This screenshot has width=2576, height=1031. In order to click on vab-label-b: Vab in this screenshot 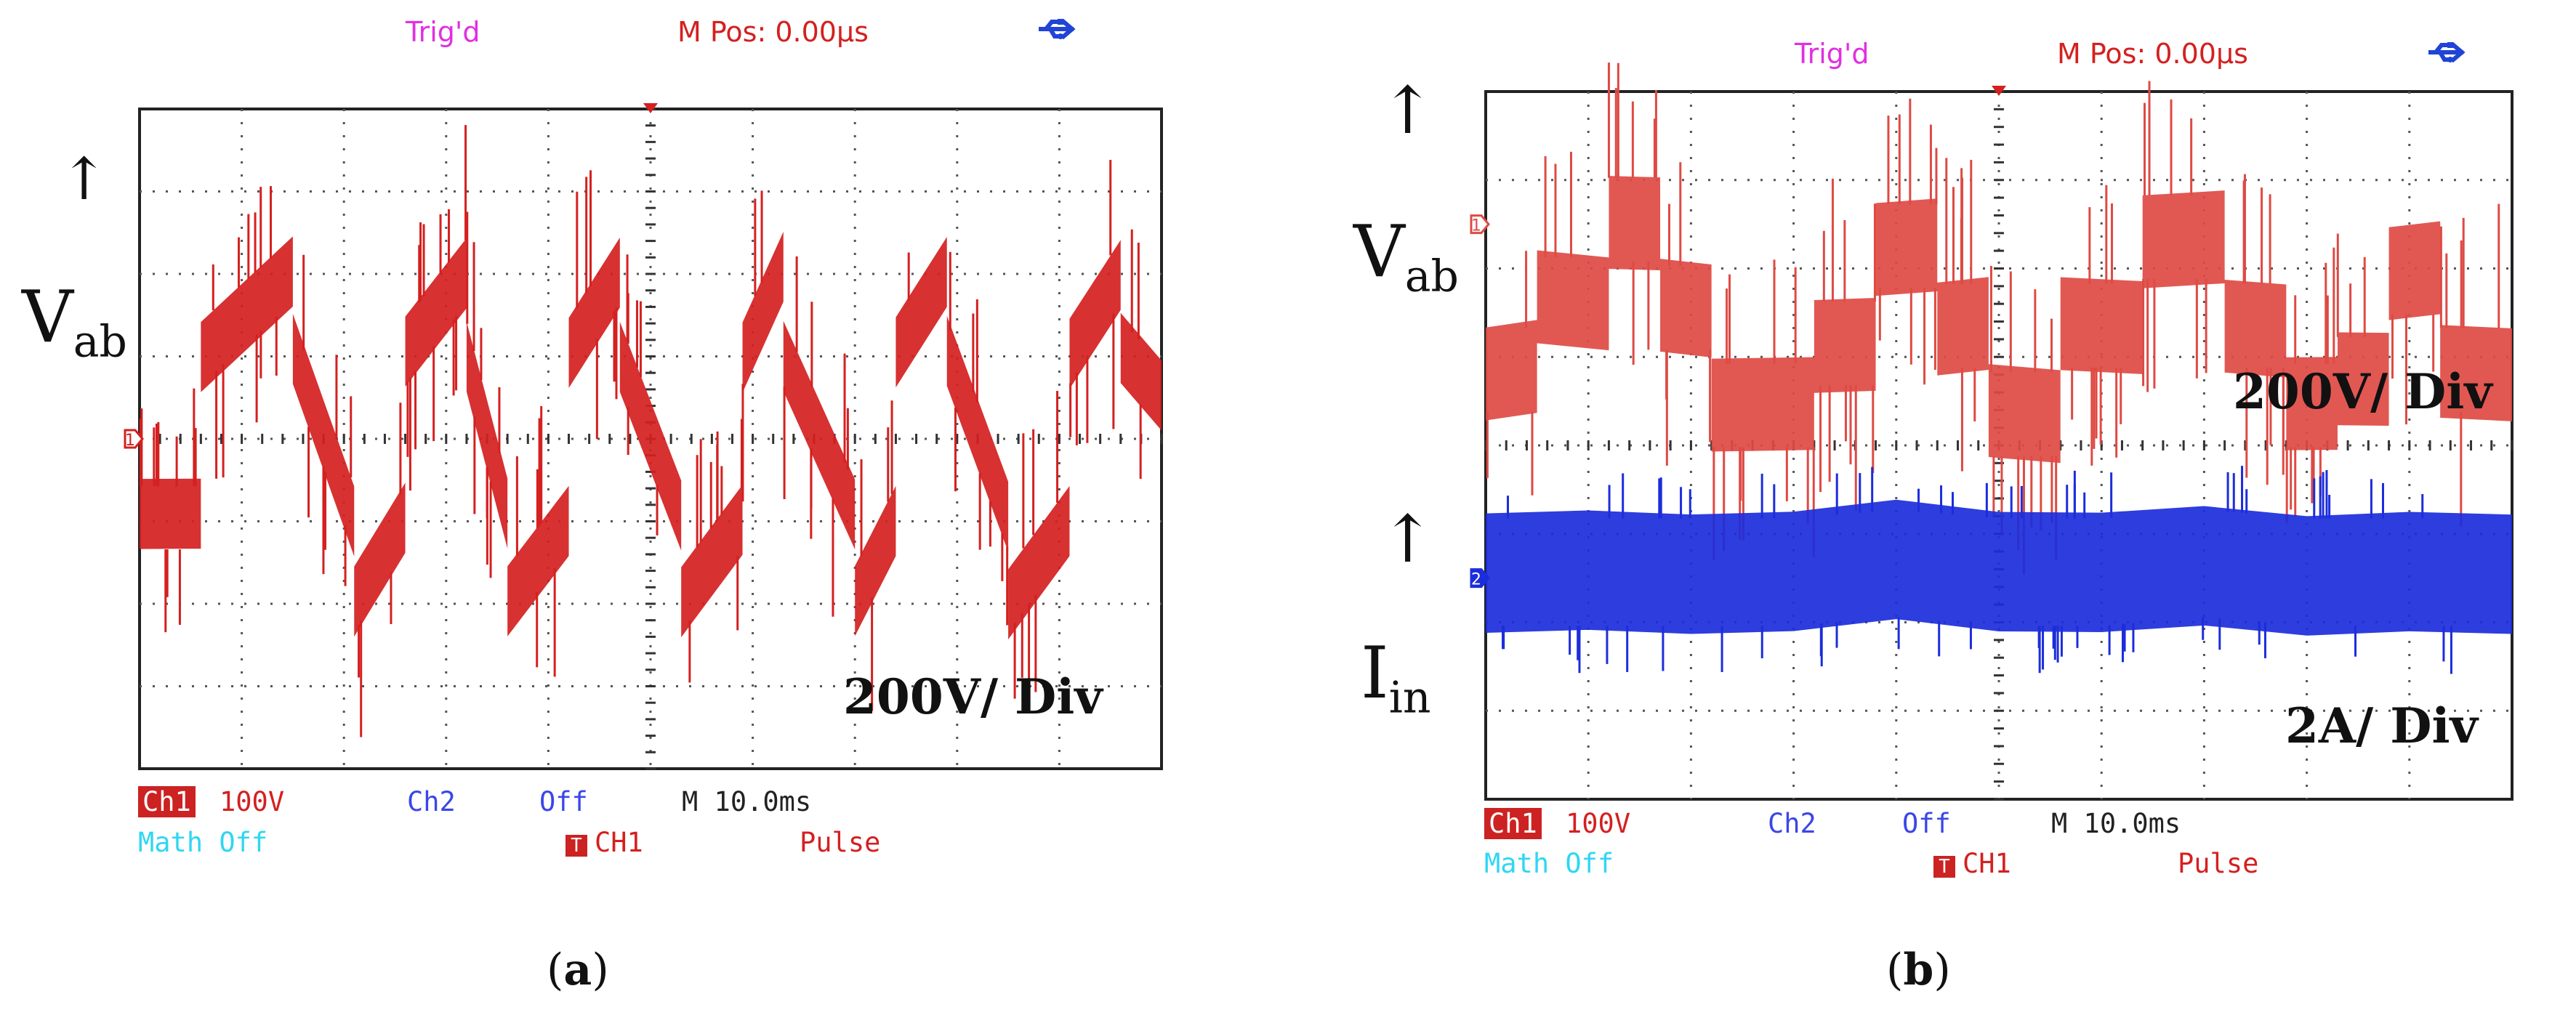, I will do `click(1406, 257)`.